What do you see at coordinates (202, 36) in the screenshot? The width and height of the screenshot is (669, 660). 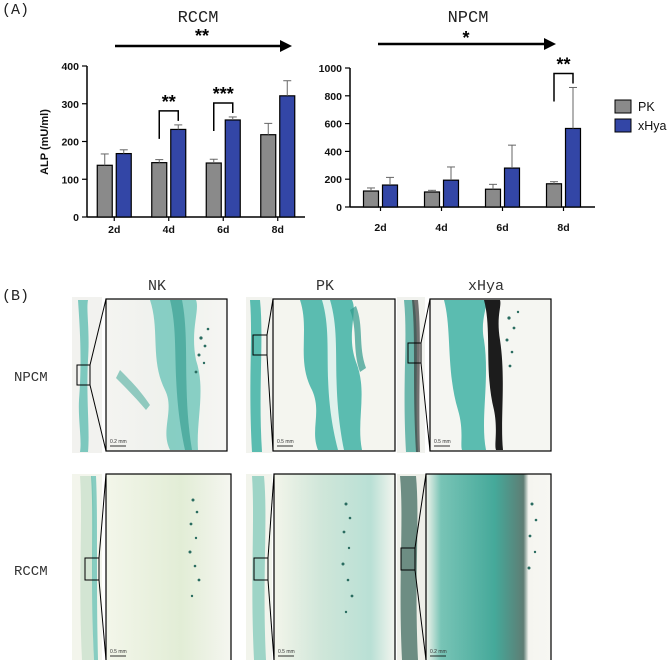 I see `trend-significance: **` at bounding box center [202, 36].